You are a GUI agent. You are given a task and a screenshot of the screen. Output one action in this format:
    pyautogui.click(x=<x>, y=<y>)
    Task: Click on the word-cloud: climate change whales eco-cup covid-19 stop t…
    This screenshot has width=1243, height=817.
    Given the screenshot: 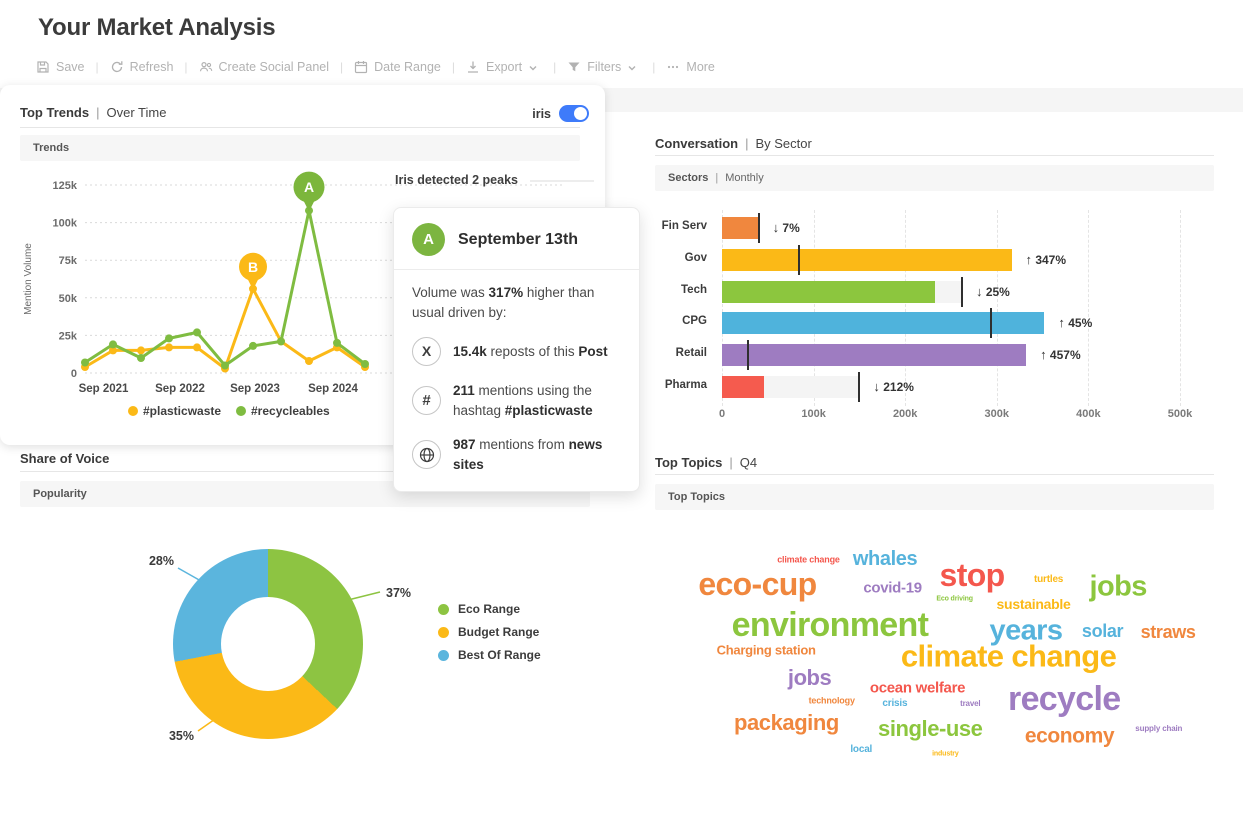 What is the action you would take?
    pyautogui.click(x=950, y=647)
    